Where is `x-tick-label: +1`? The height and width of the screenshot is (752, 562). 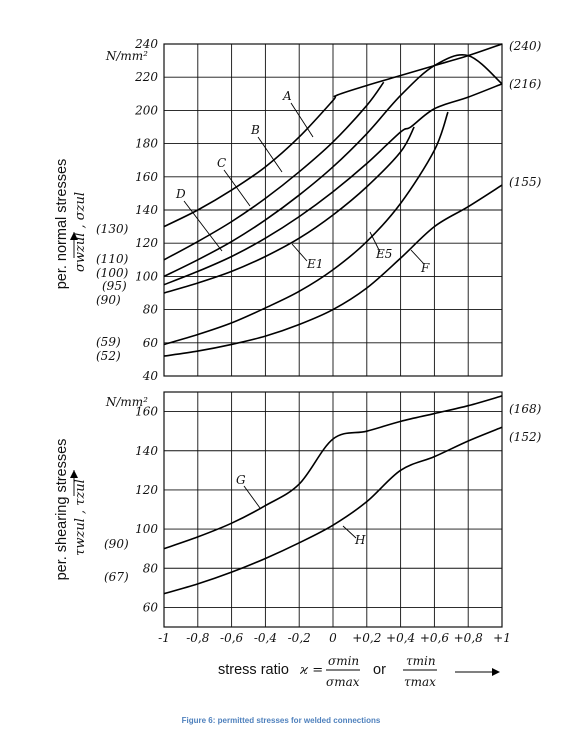
x-tick-label: +1 is located at coordinates (502, 638).